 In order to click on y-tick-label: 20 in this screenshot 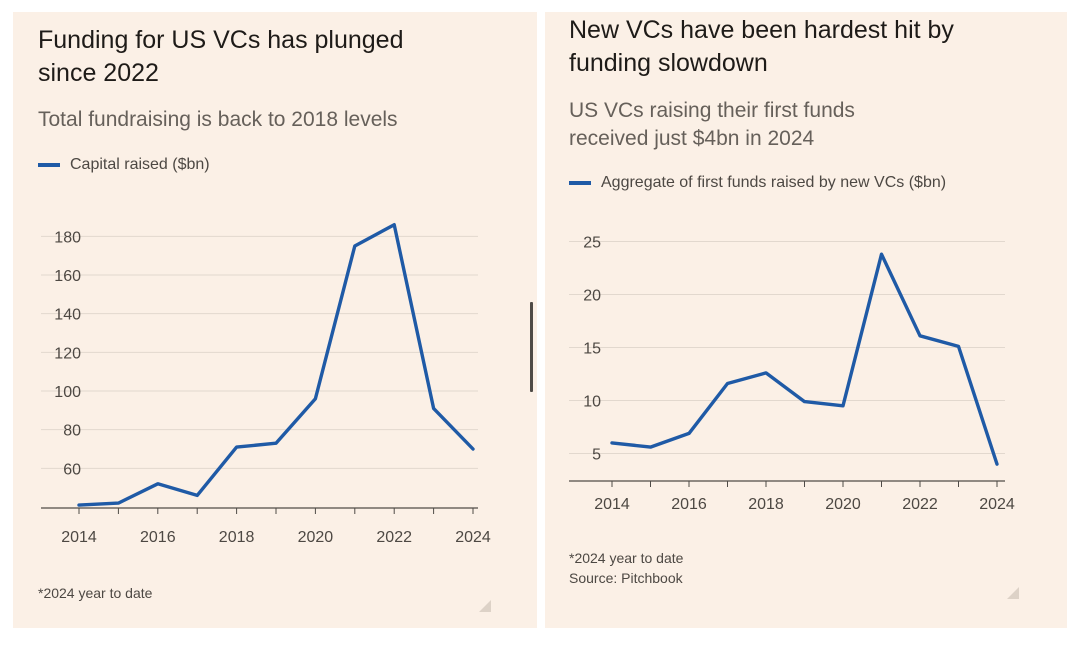, I will do `click(592, 296)`.